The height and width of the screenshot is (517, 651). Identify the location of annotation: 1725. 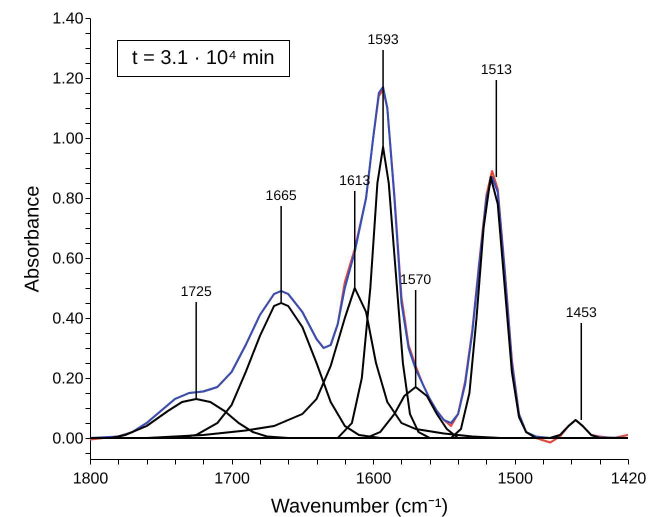
(196, 291).